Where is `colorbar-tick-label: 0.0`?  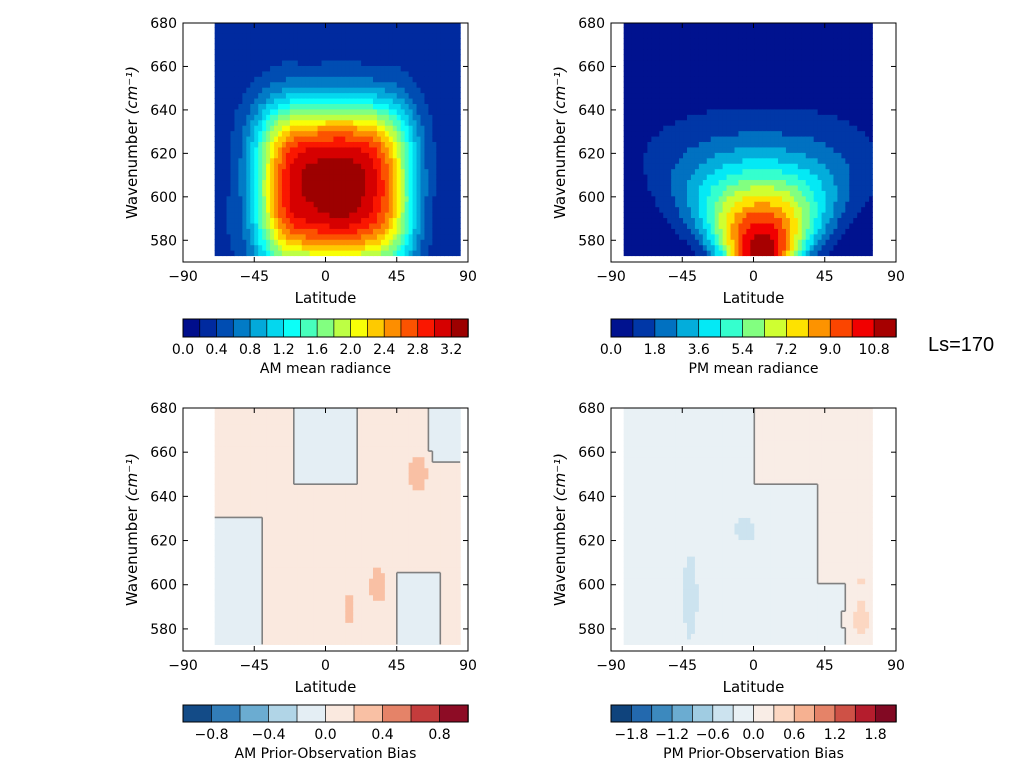
colorbar-tick-label: 0.0 is located at coordinates (183, 350).